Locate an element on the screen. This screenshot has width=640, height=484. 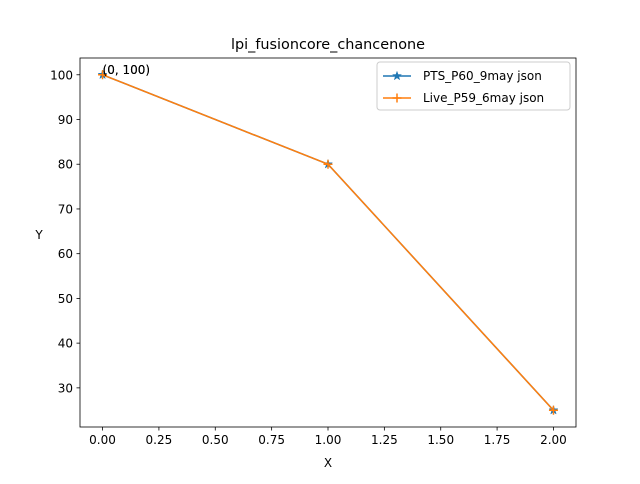
x-tick-label: 0.50 is located at coordinates (215, 440).